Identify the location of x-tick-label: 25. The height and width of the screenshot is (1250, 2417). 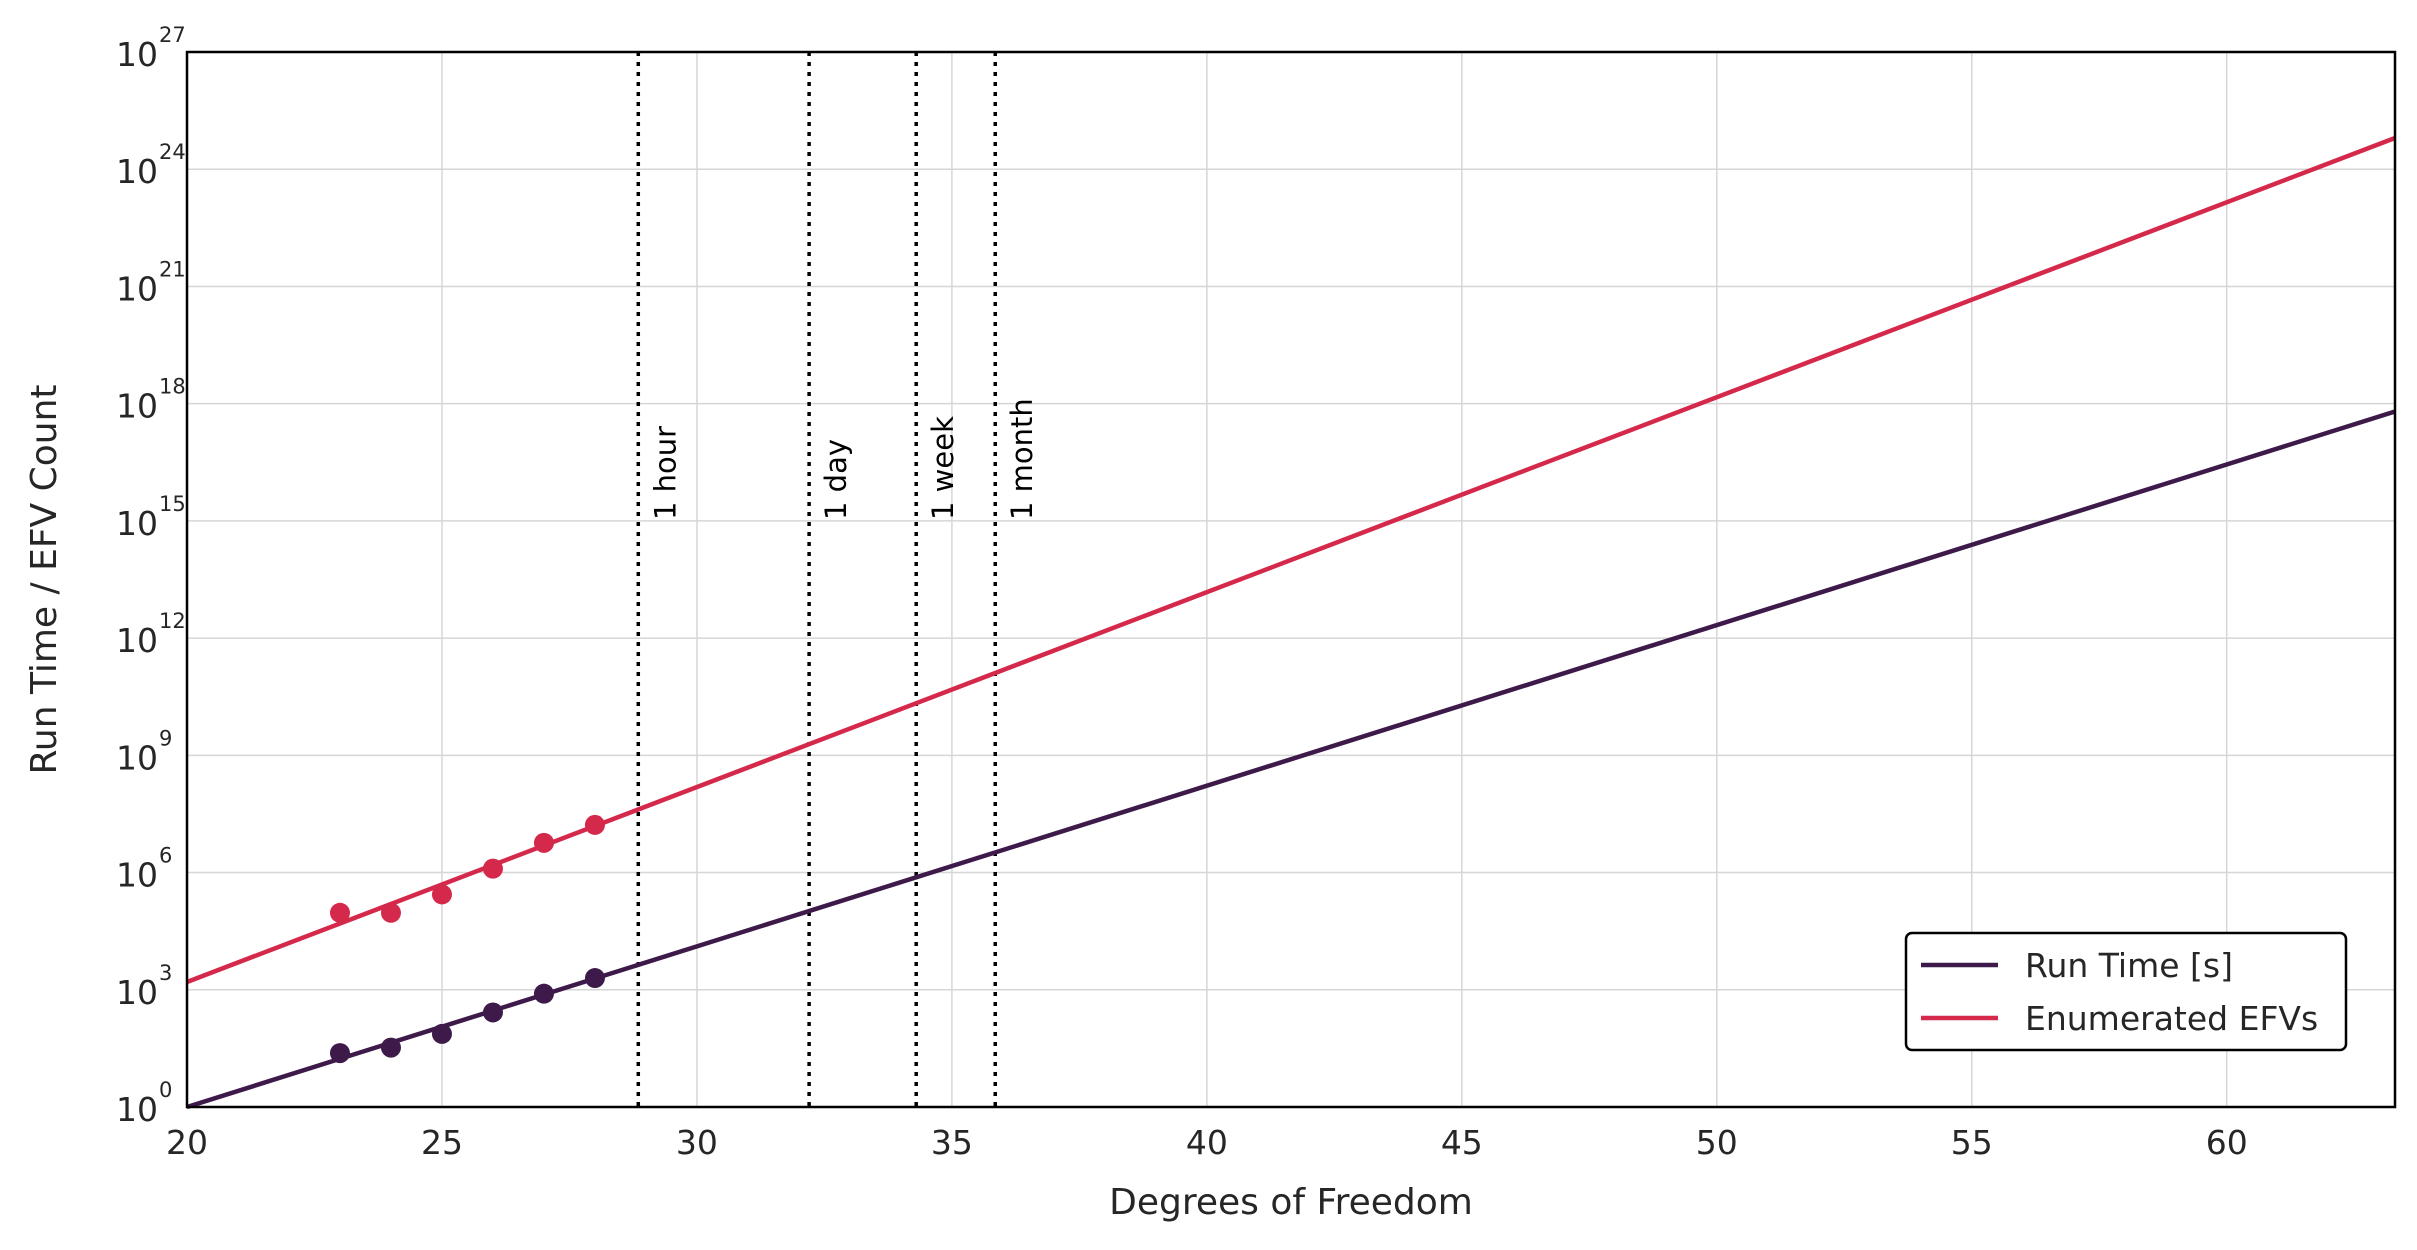
(442, 1142).